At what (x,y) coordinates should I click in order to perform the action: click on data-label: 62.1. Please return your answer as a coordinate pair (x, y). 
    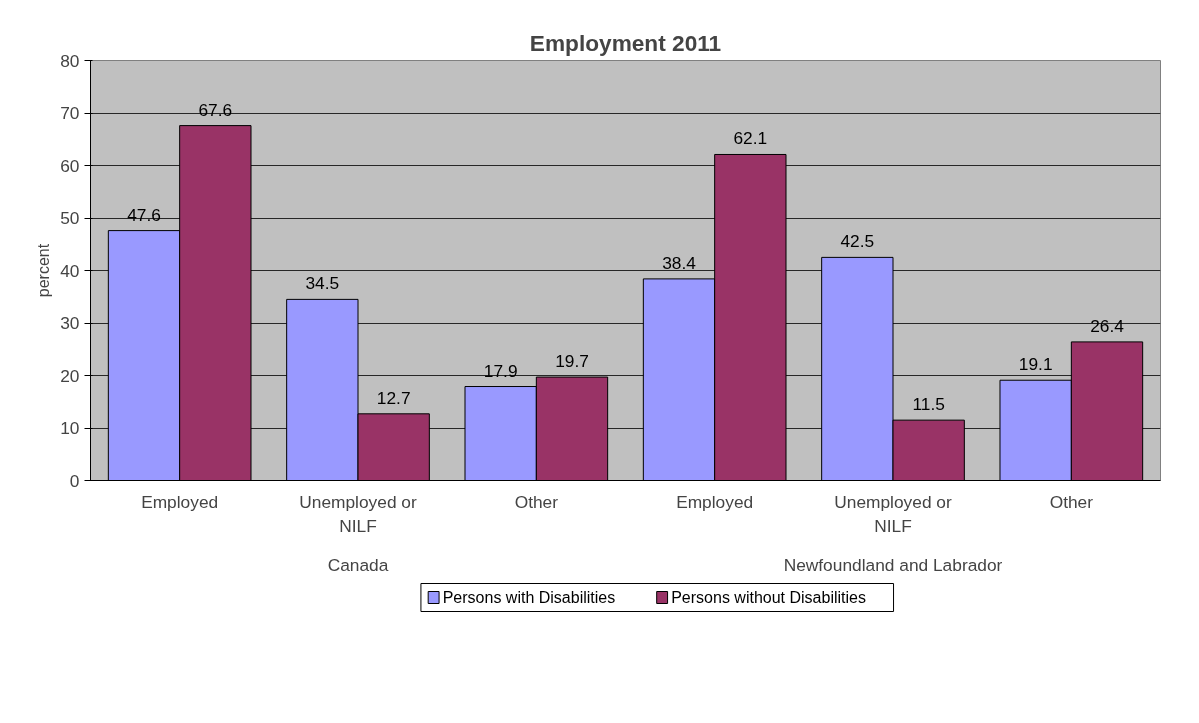
    Looking at the image, I should click on (750, 138).